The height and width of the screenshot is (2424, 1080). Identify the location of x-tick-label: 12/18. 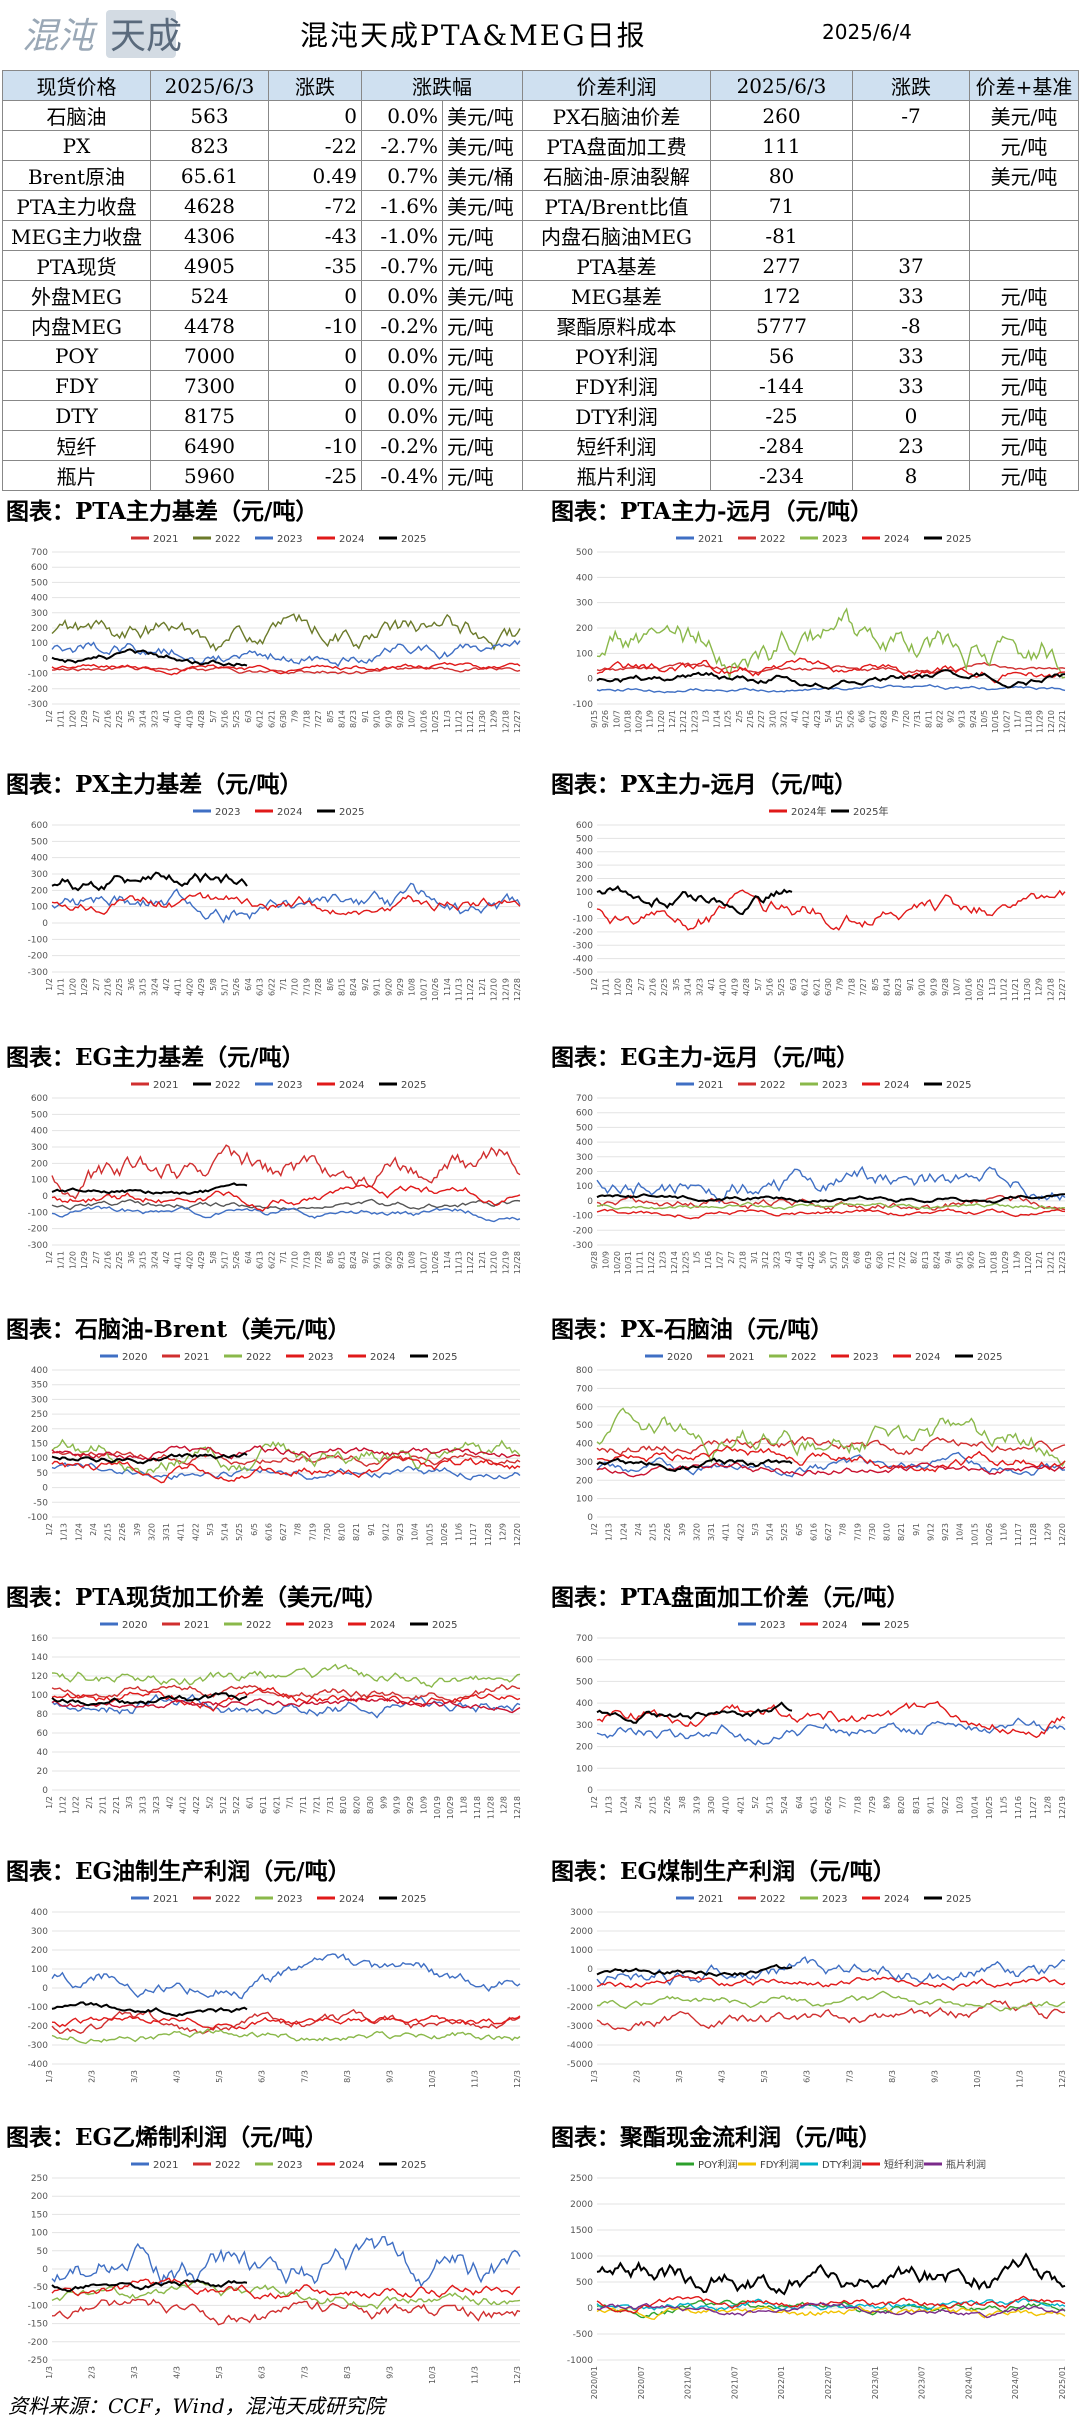
(1050, 989).